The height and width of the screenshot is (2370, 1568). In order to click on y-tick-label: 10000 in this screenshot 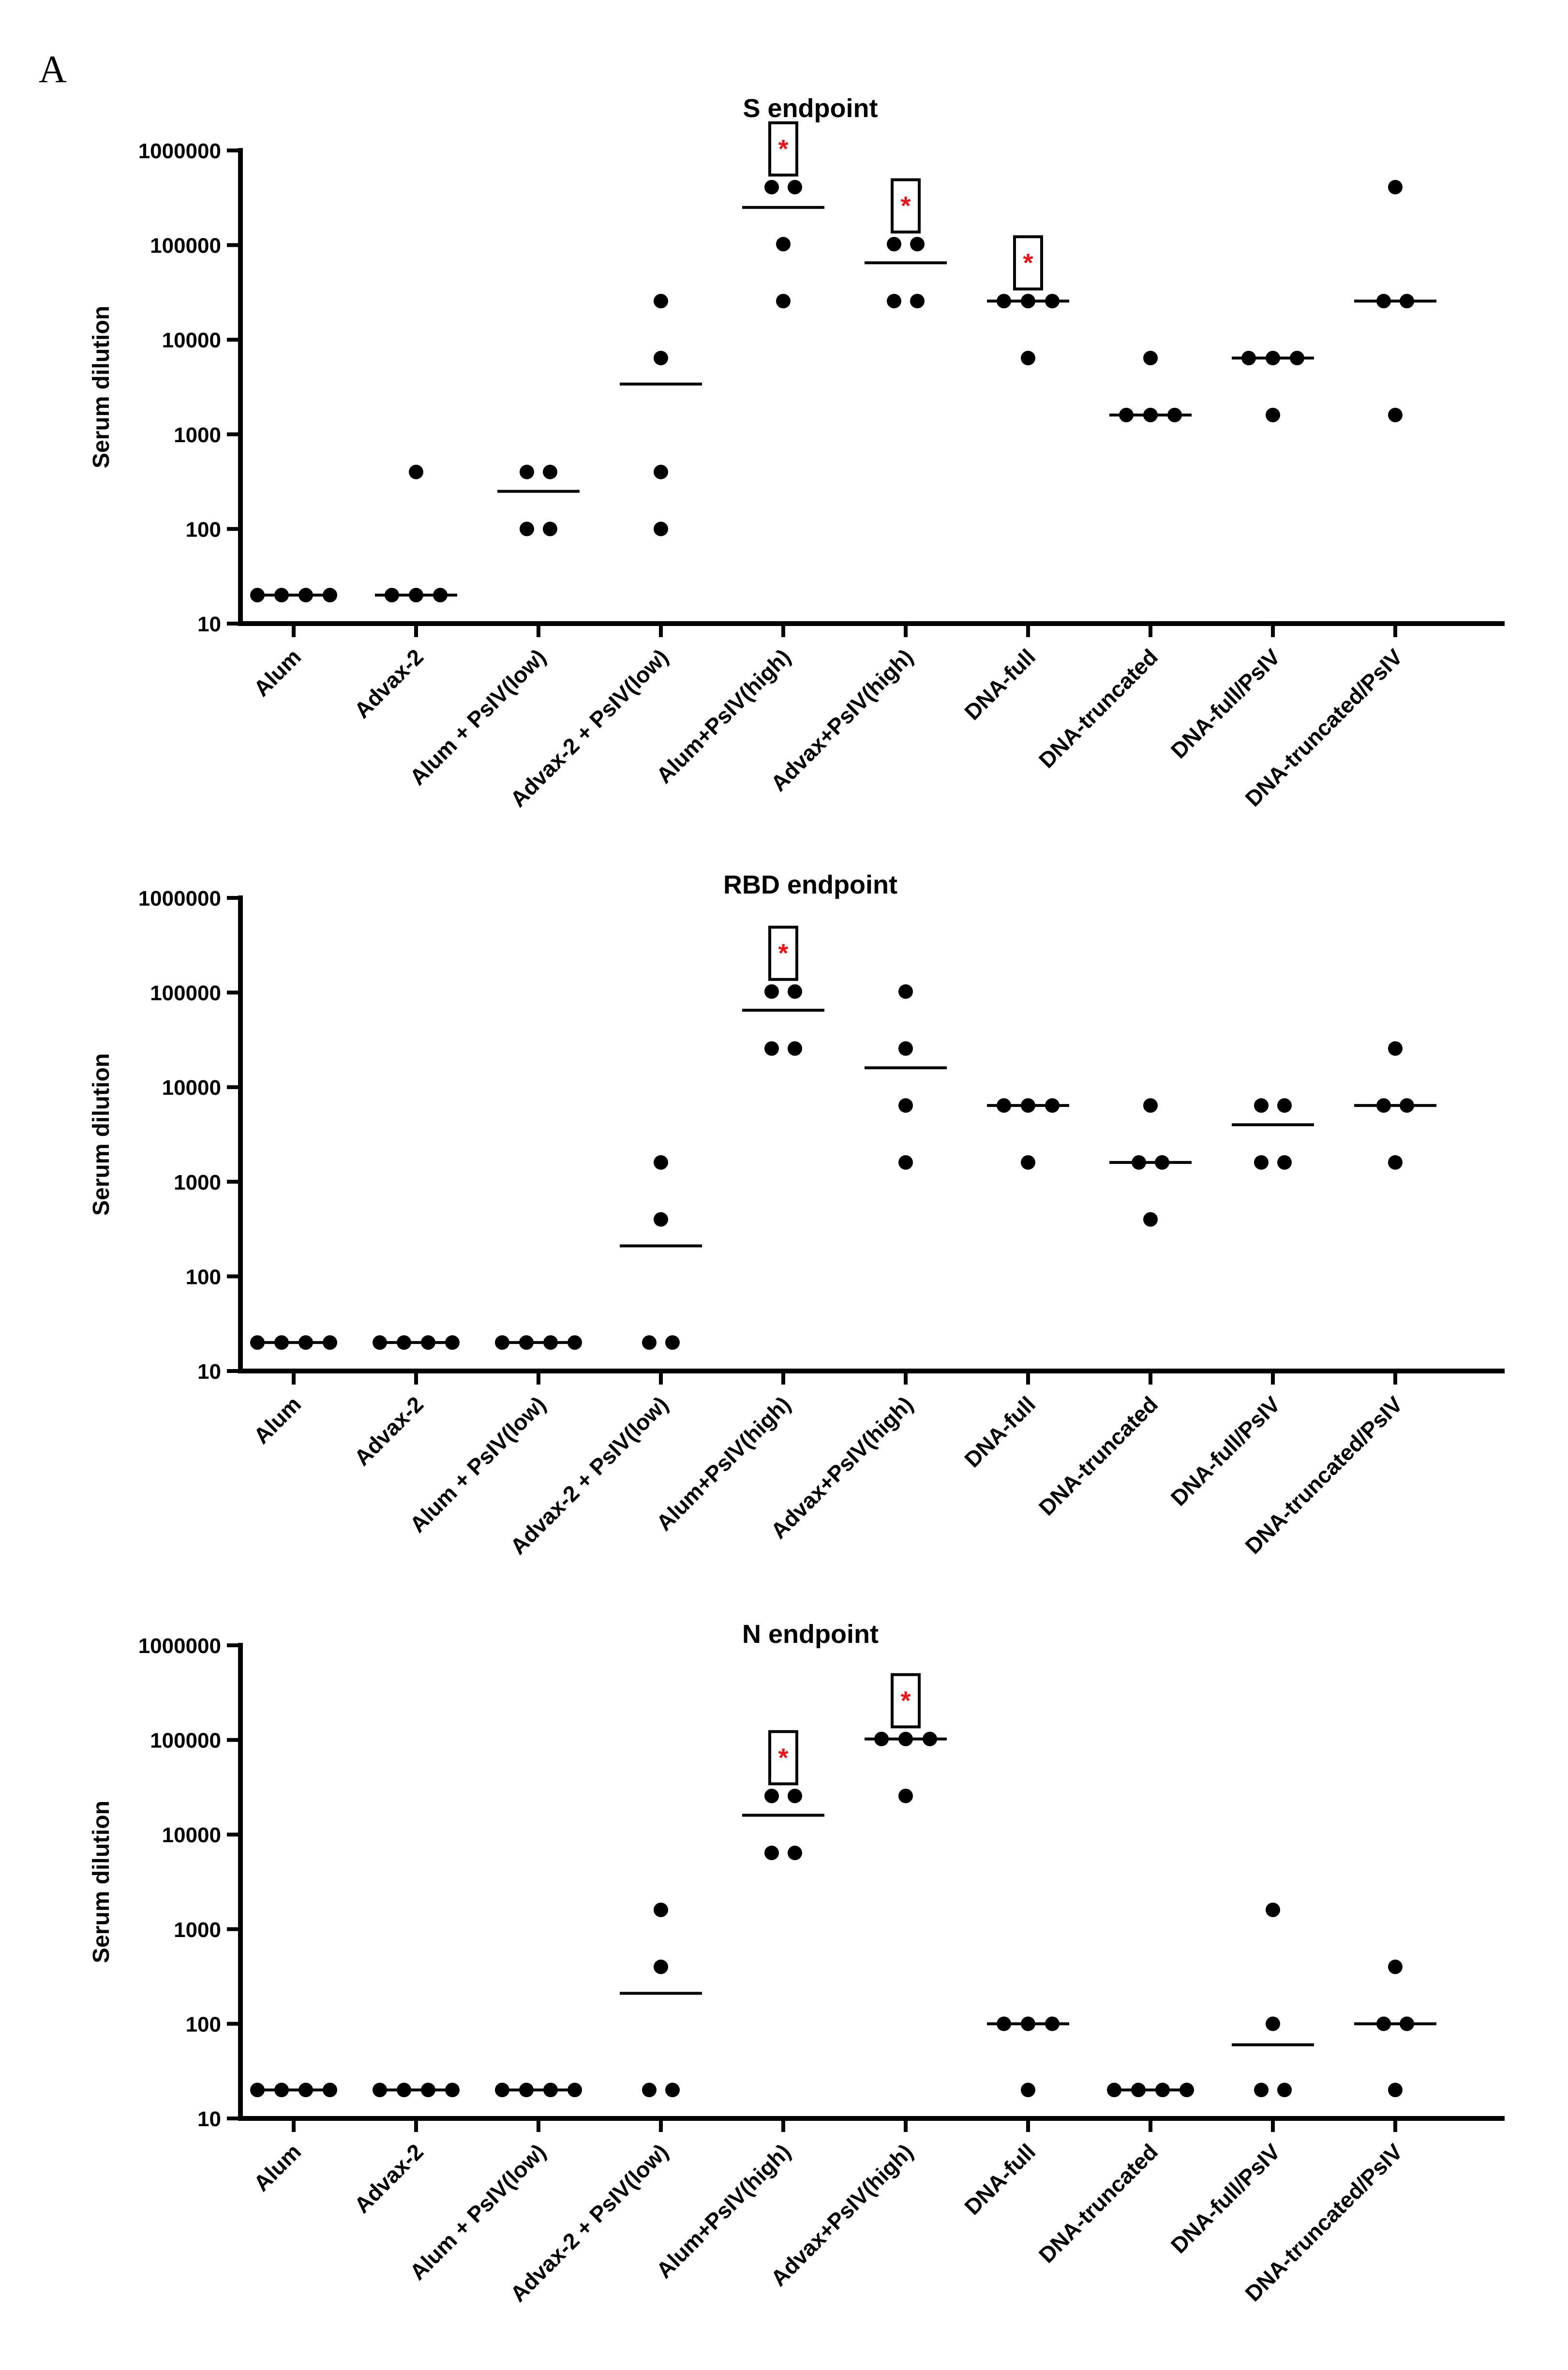, I will do `click(191, 1088)`.